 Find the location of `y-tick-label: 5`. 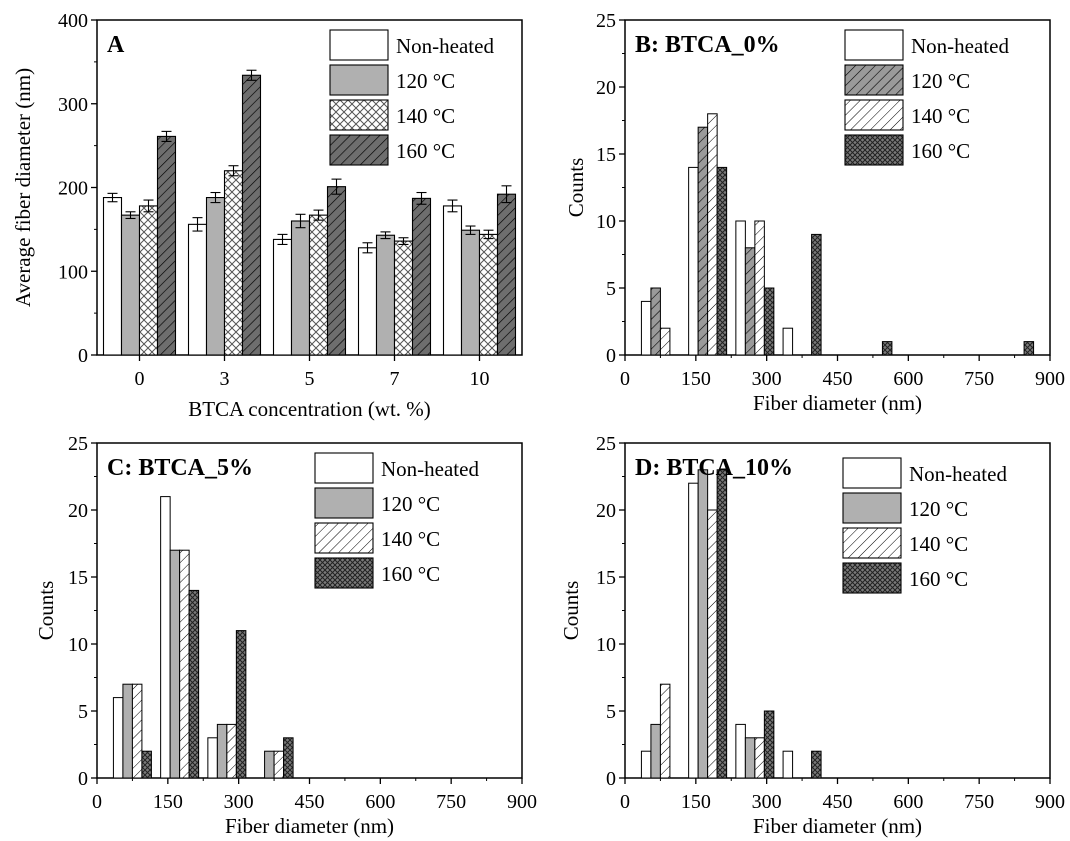

y-tick-label: 5 is located at coordinates (611, 289).